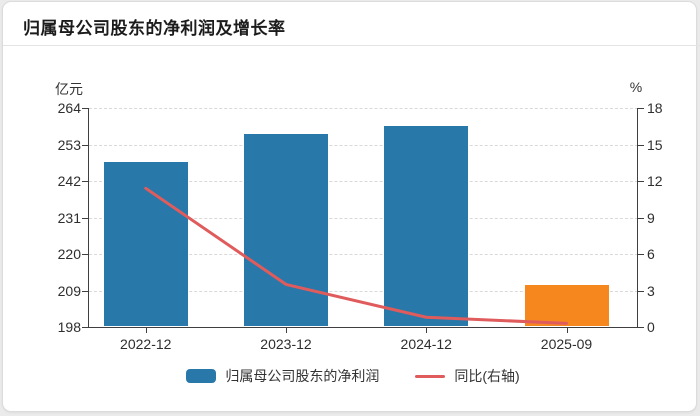 Image resolution: width=700 pixels, height=416 pixels. What do you see at coordinates (655, 108) in the screenshot?
I see `right-axis-tick-label: 18` at bounding box center [655, 108].